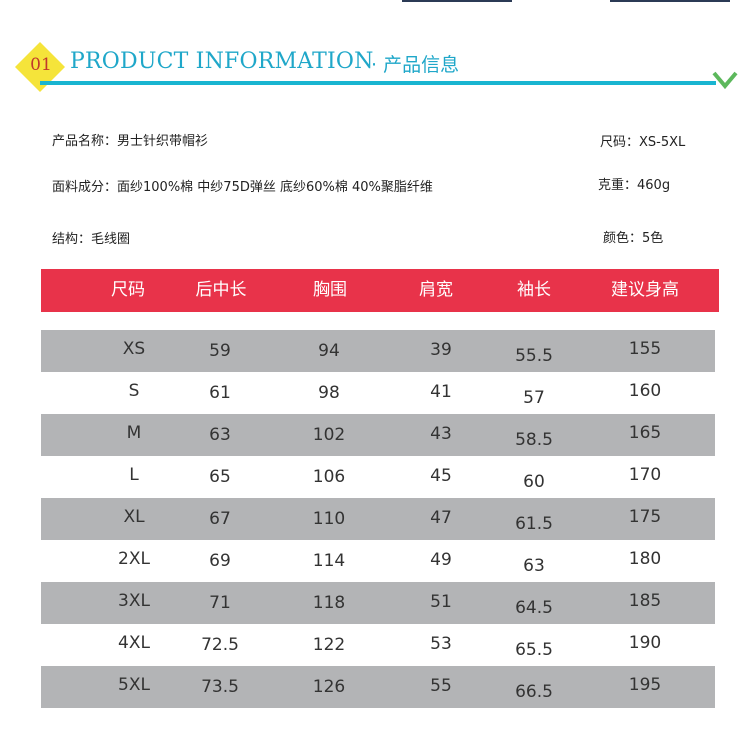 The width and height of the screenshot is (750, 756). Describe the element at coordinates (378, 351) in the screenshot. I see `table-row: XS 59 94 39 55.5 155` at that location.